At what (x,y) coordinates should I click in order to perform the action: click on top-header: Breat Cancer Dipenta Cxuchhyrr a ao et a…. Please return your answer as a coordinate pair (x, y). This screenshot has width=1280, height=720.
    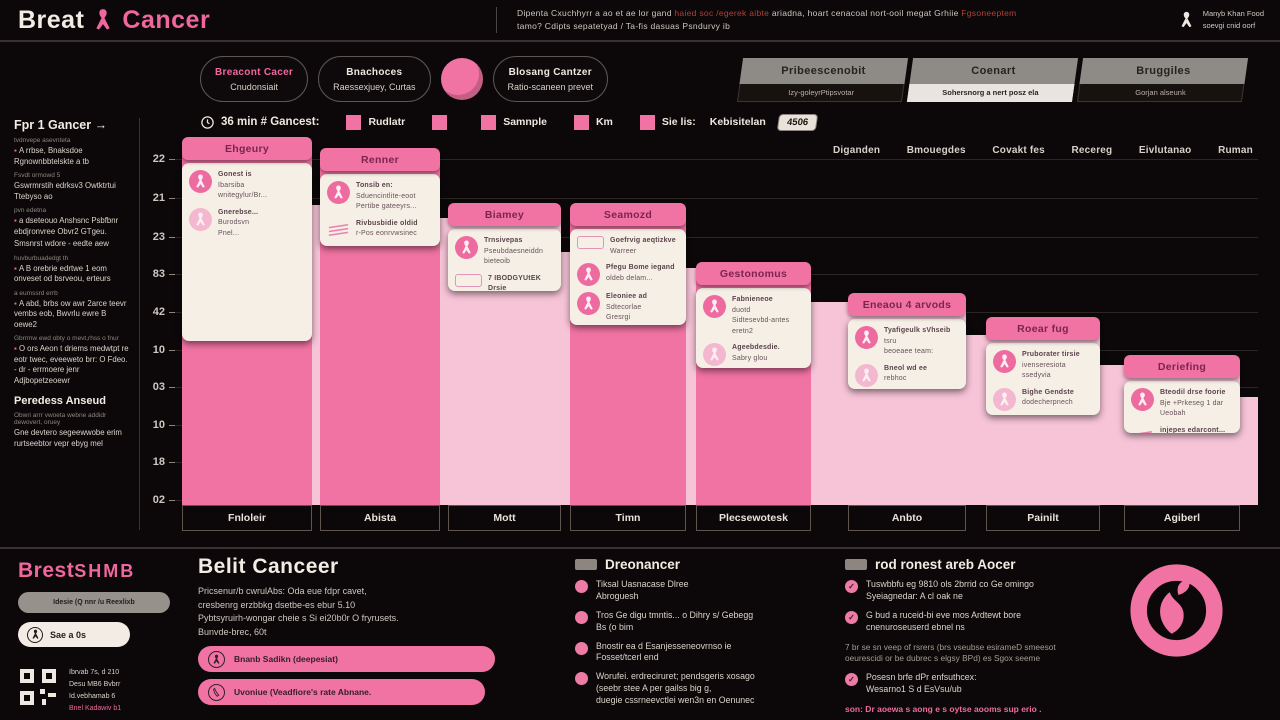
    Looking at the image, I should click on (640, 21).